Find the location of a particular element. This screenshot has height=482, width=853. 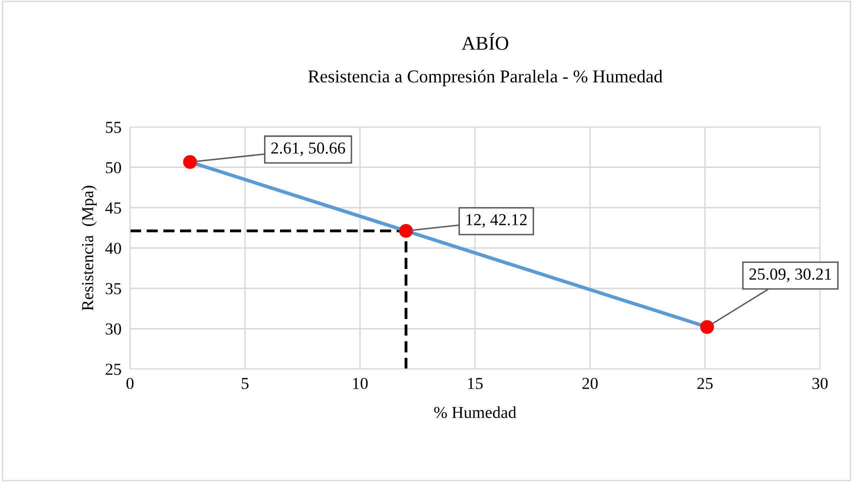

y-tick-label: 35 is located at coordinates (114, 288).